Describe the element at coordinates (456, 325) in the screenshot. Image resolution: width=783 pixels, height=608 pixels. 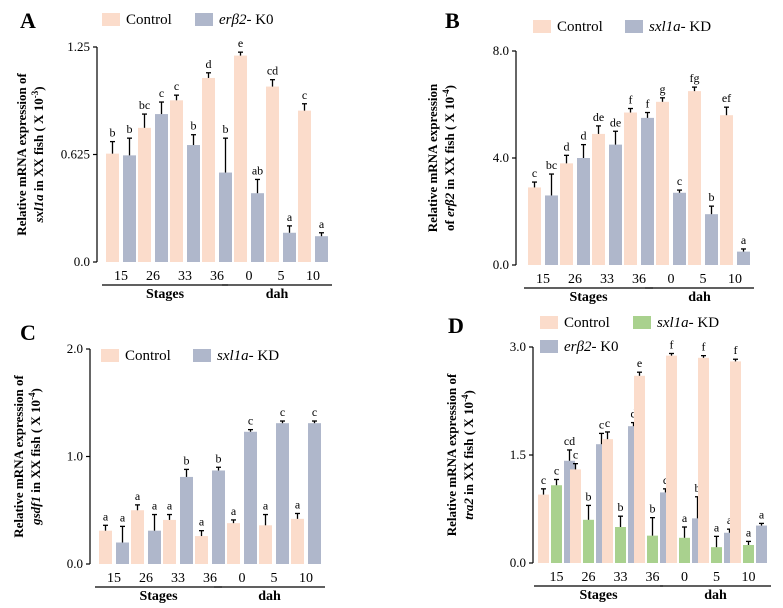
I see `panel-label: D` at that location.